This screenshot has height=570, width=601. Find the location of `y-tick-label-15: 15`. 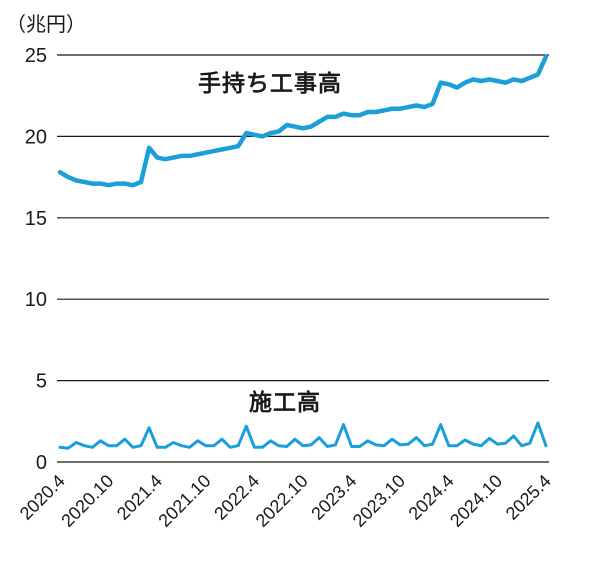

y-tick-label-15: 15 is located at coordinates (36, 219).